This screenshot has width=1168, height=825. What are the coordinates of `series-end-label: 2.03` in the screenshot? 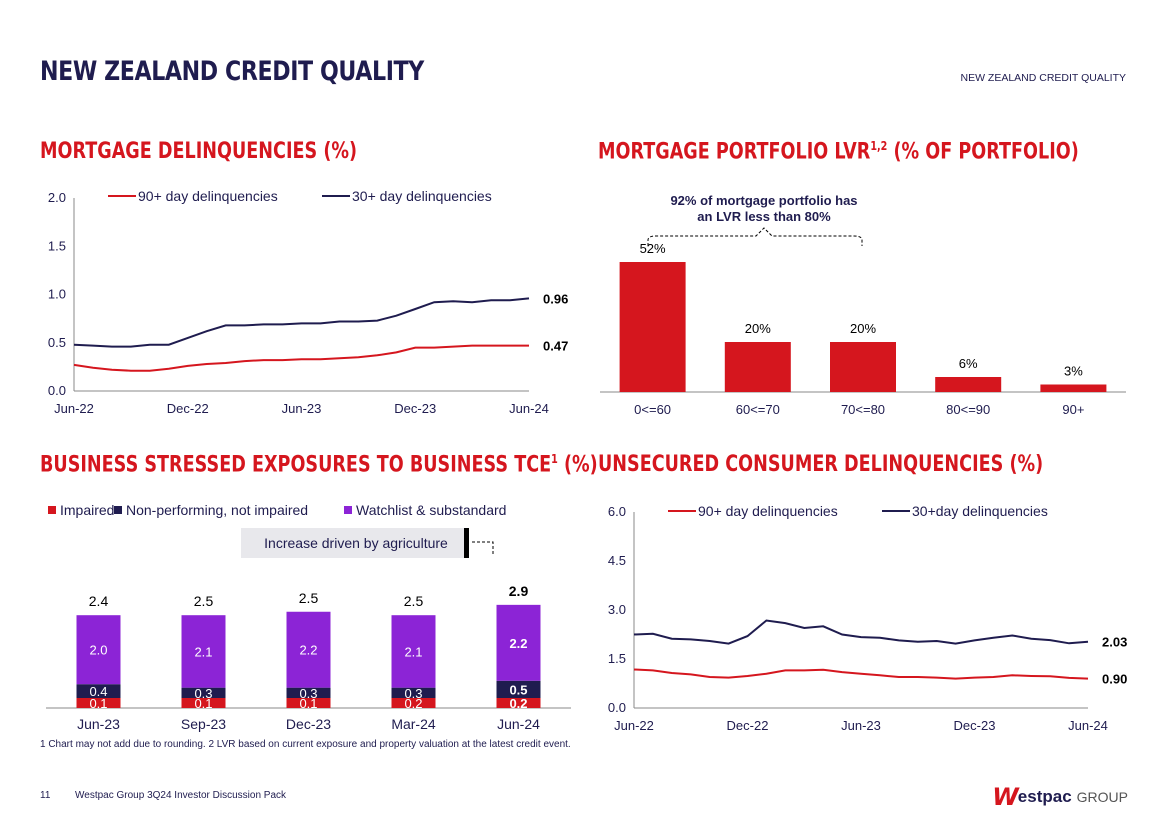 It's located at (1114, 642).